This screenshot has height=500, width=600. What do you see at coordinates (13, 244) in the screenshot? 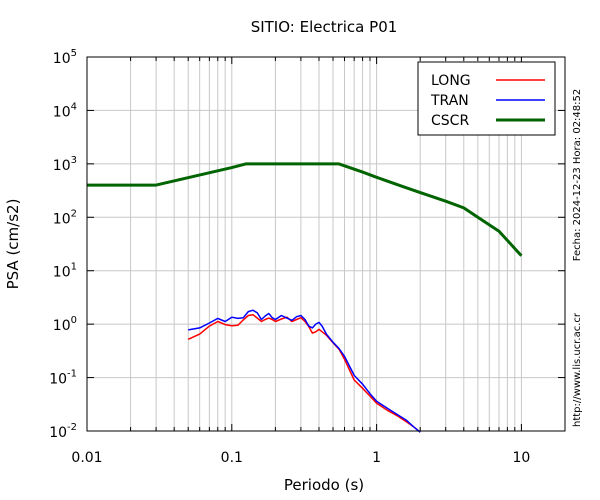
I see `y-axis-label: PSA (cm/s2)` at bounding box center [13, 244].